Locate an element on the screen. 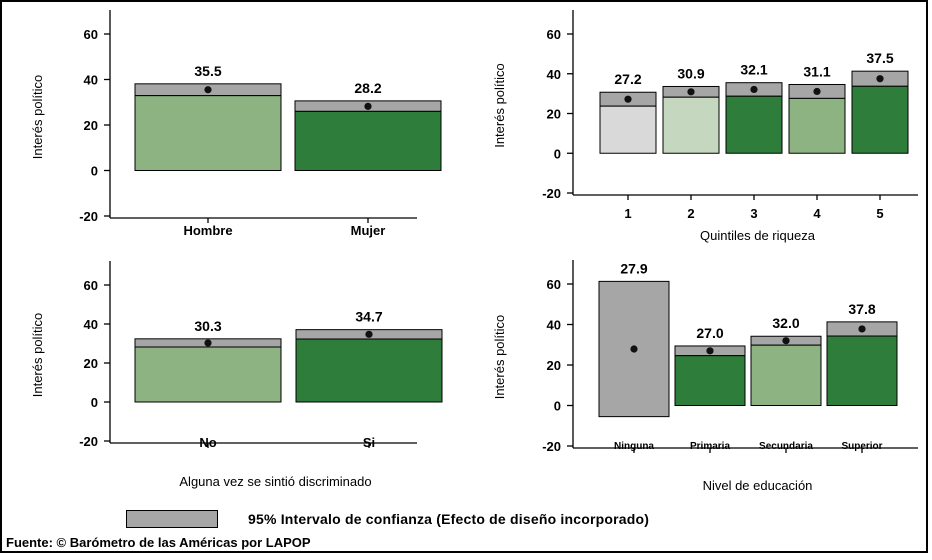 The width and height of the screenshot is (932, 560). x-axis-title: Nivel de educación is located at coordinates (758, 485).